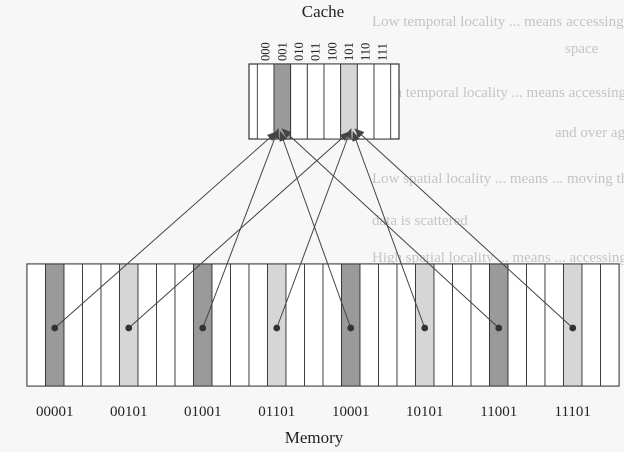 The width and height of the screenshot is (624, 452). What do you see at coordinates (589, 133) in the screenshot?
I see `bg-text-line: and over again` at bounding box center [589, 133].